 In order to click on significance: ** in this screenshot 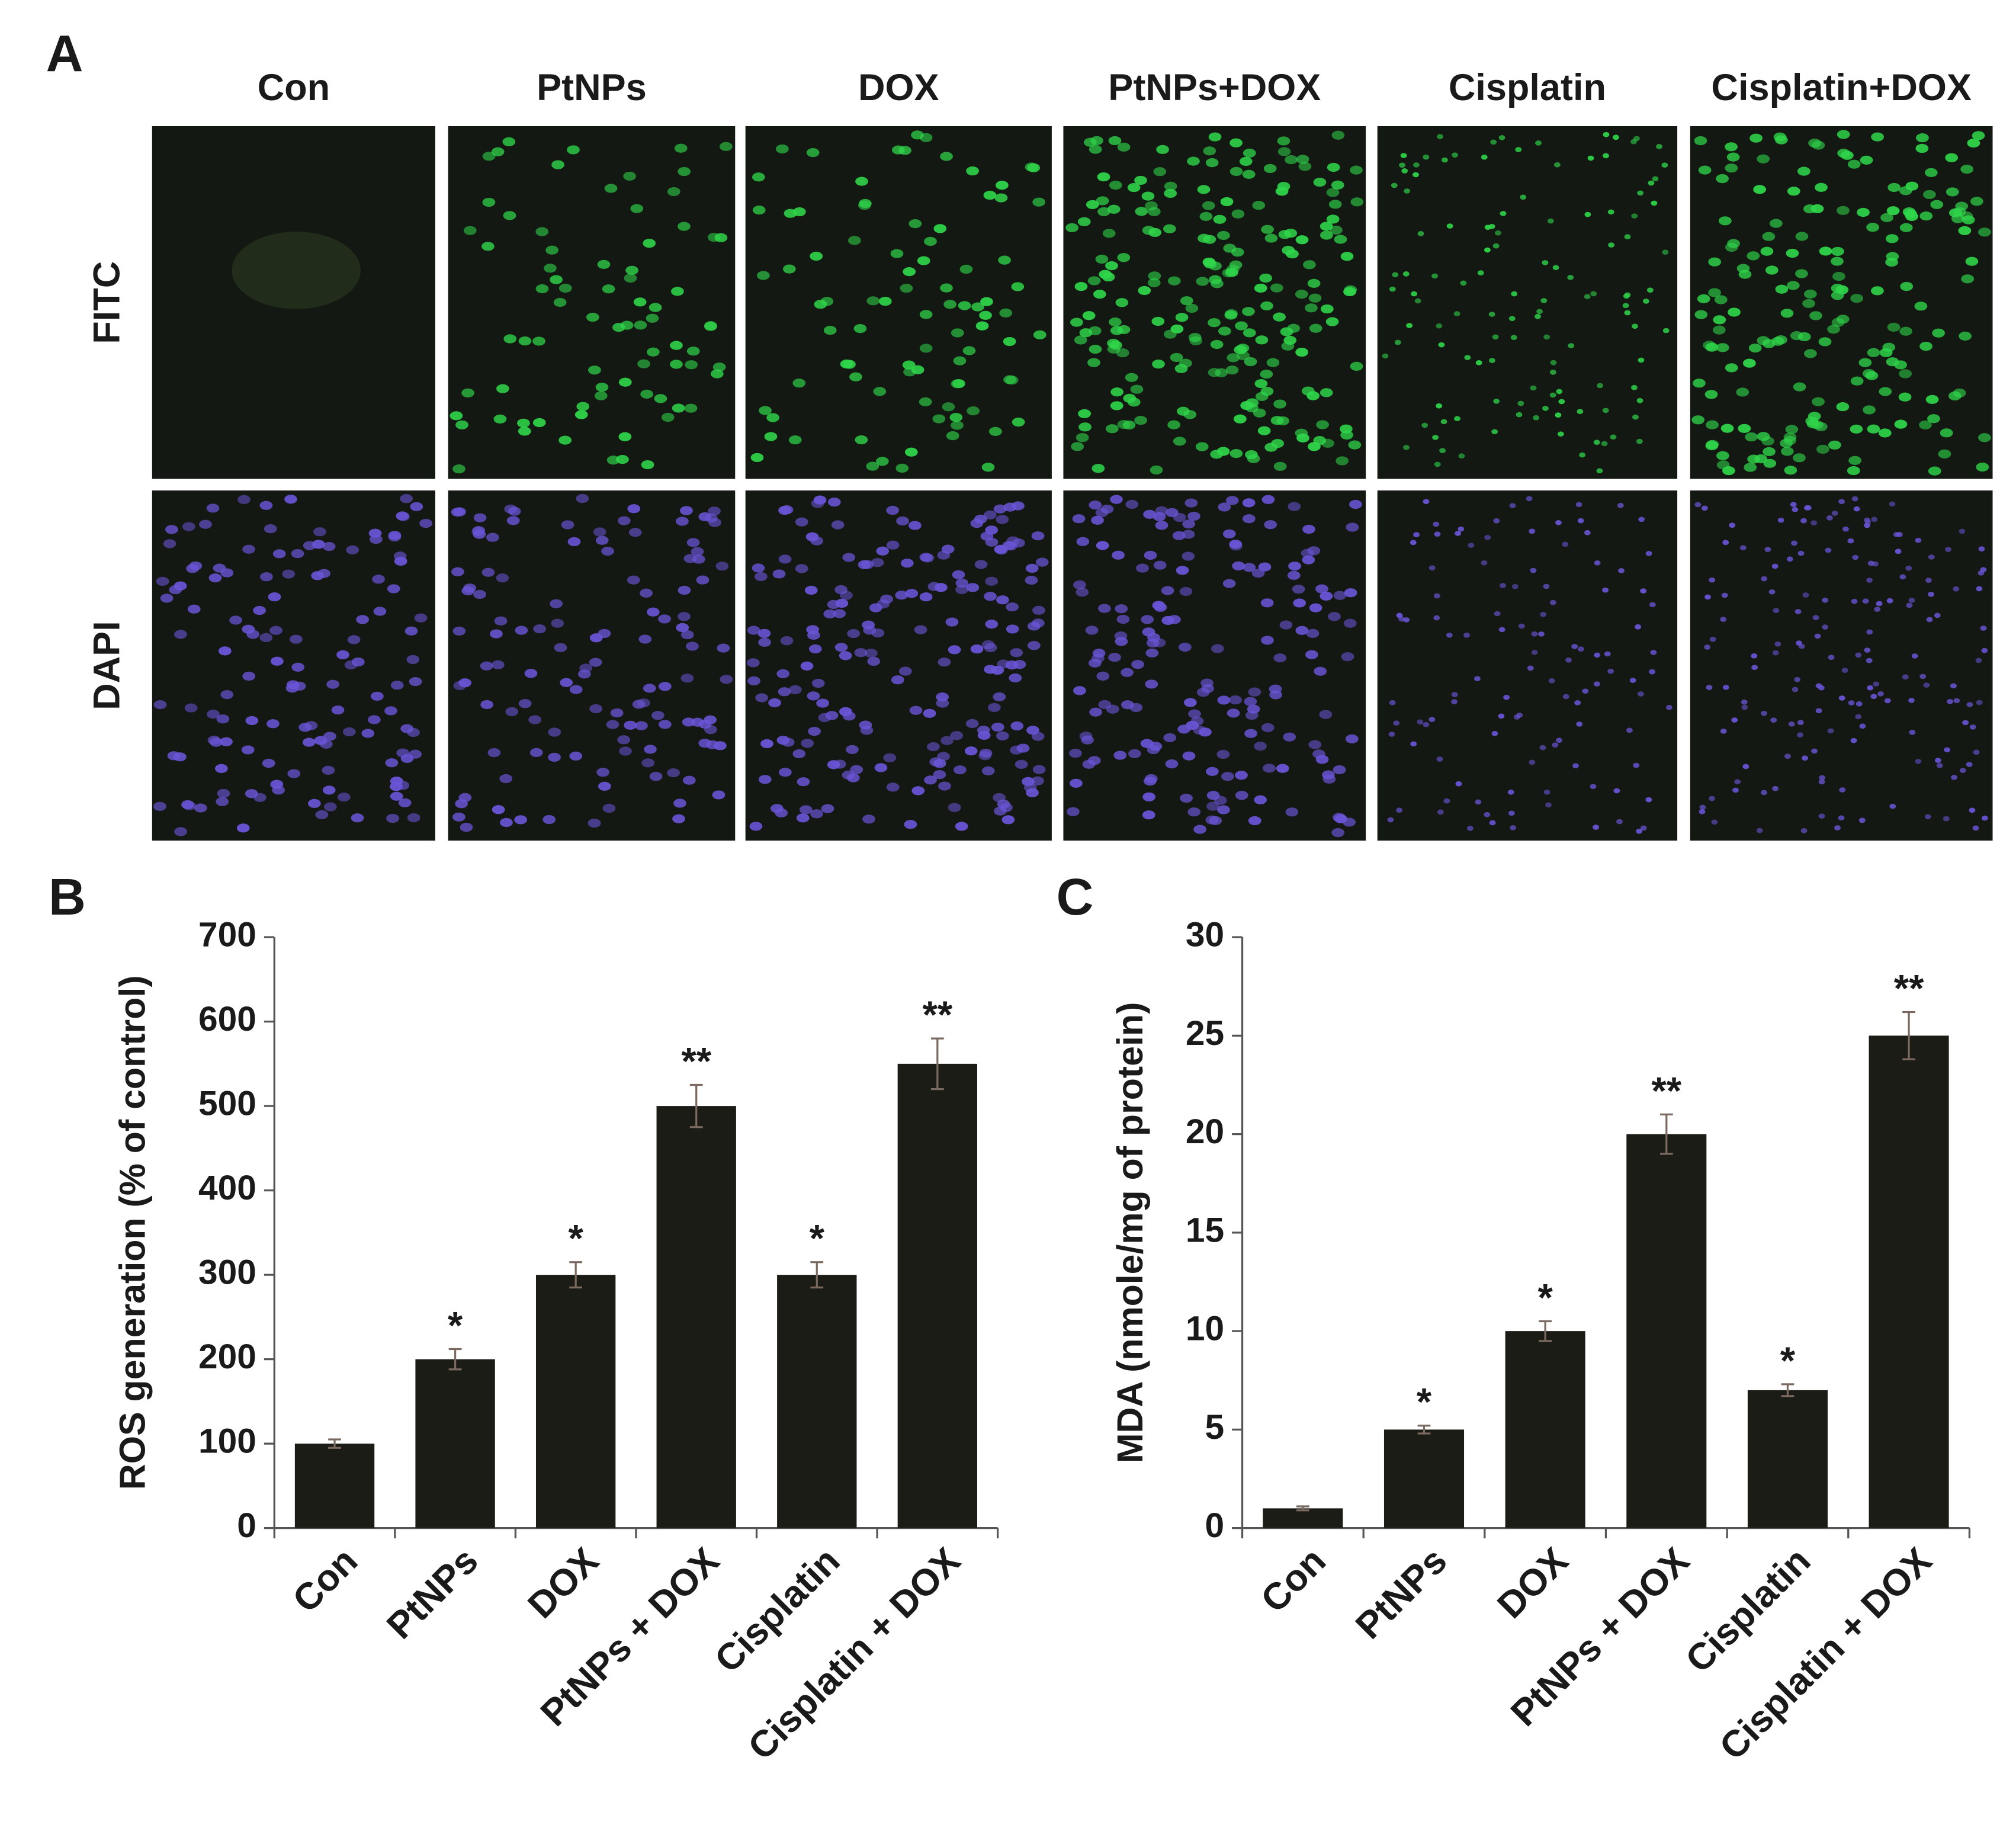, I will do `click(1666, 1090)`.